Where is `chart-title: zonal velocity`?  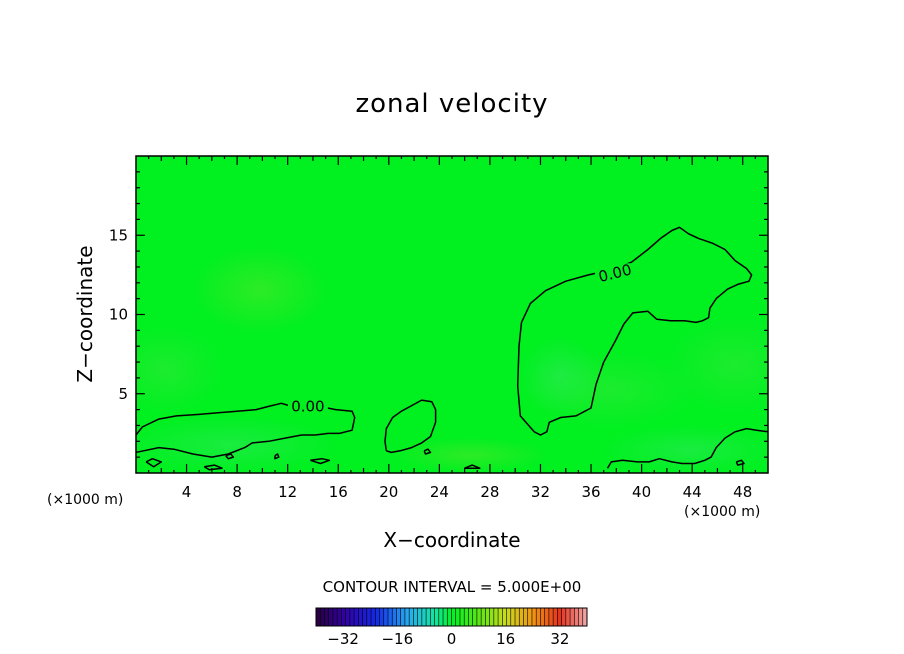 chart-title: zonal velocity is located at coordinates (451, 104).